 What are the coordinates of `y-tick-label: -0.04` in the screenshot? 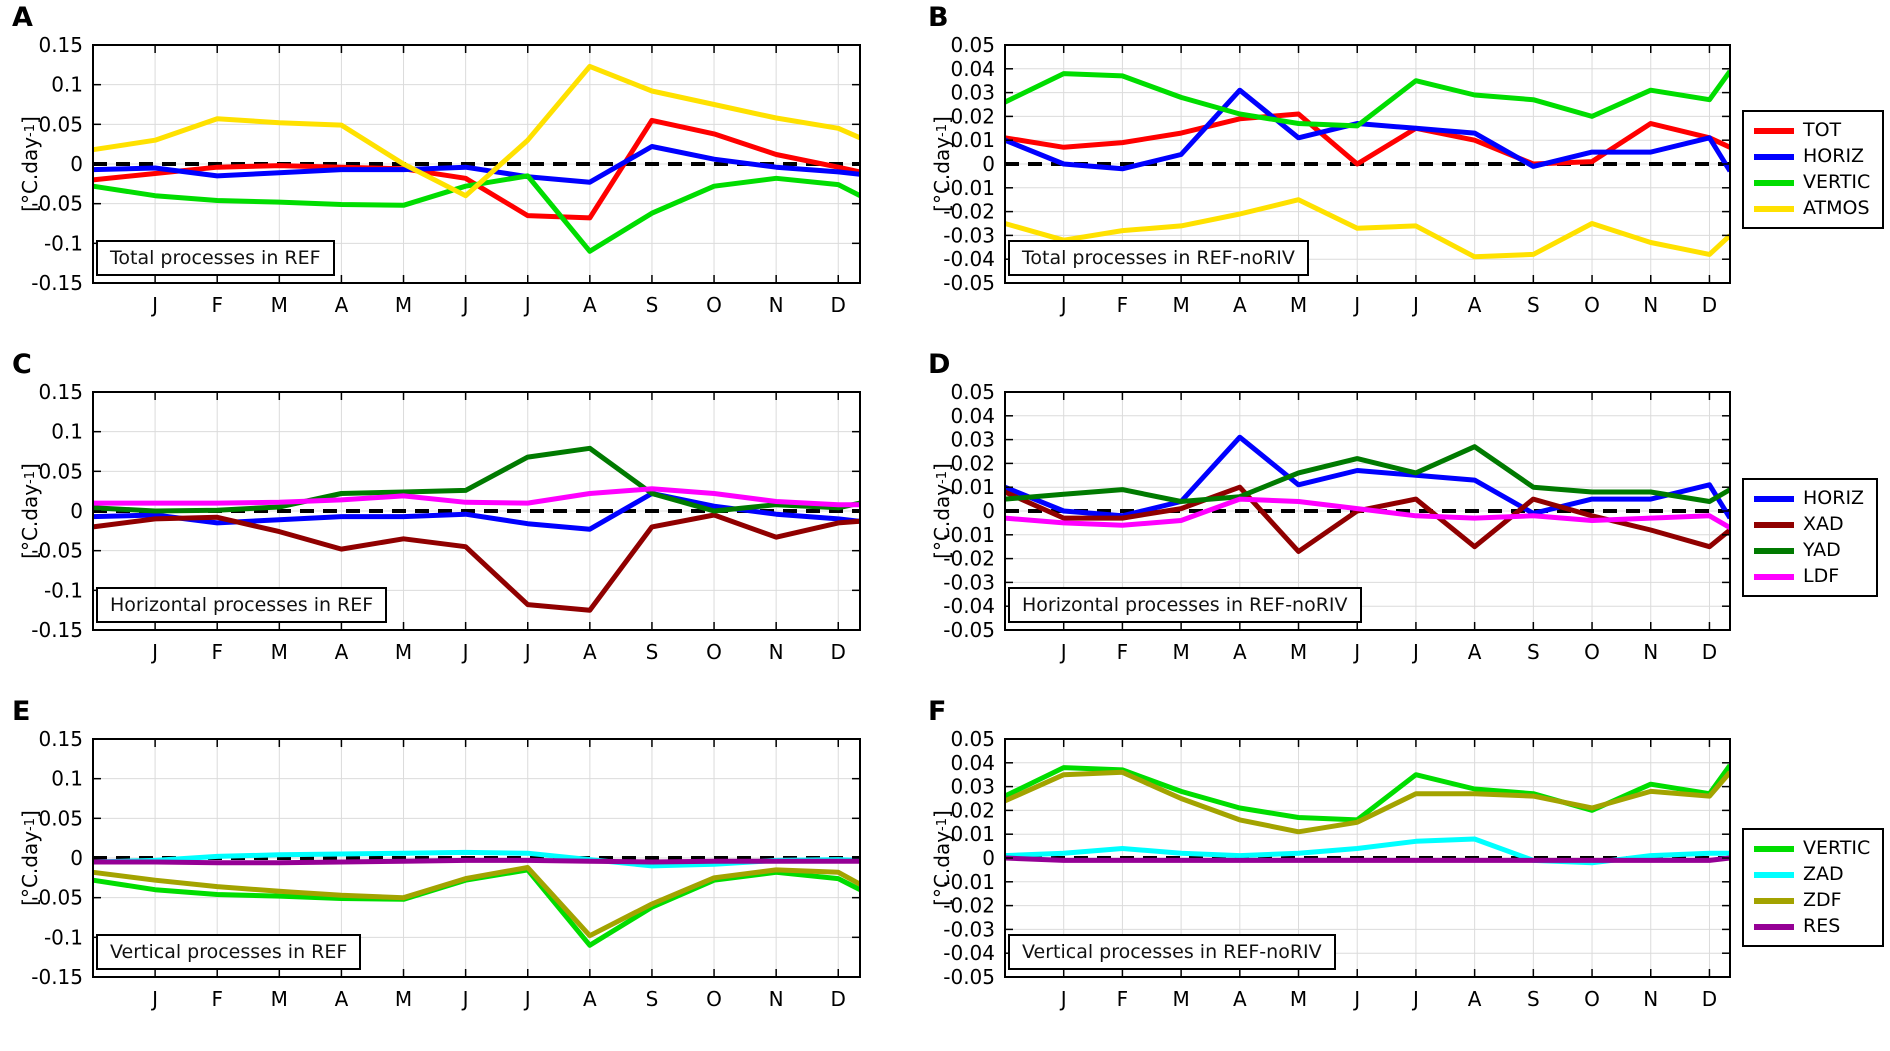 It's located at (969, 259).